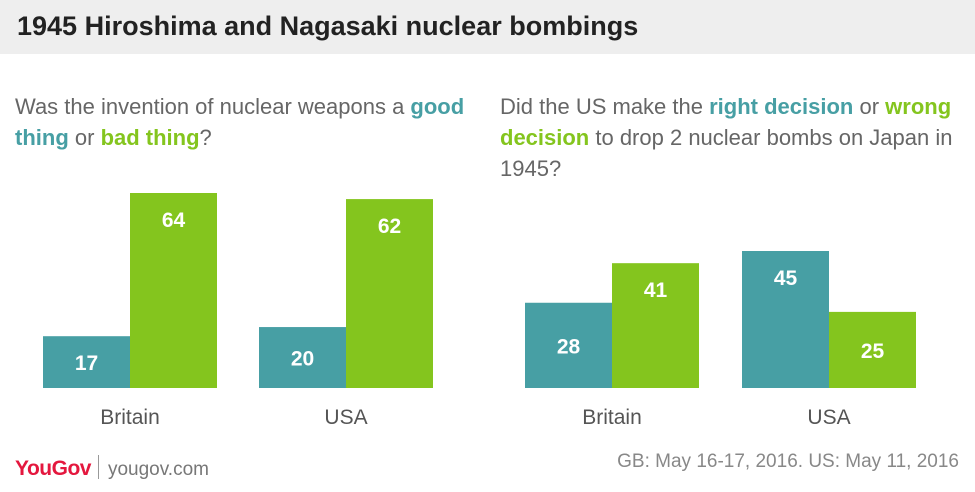  I want to click on site-link: yougov.com, so click(158, 469).